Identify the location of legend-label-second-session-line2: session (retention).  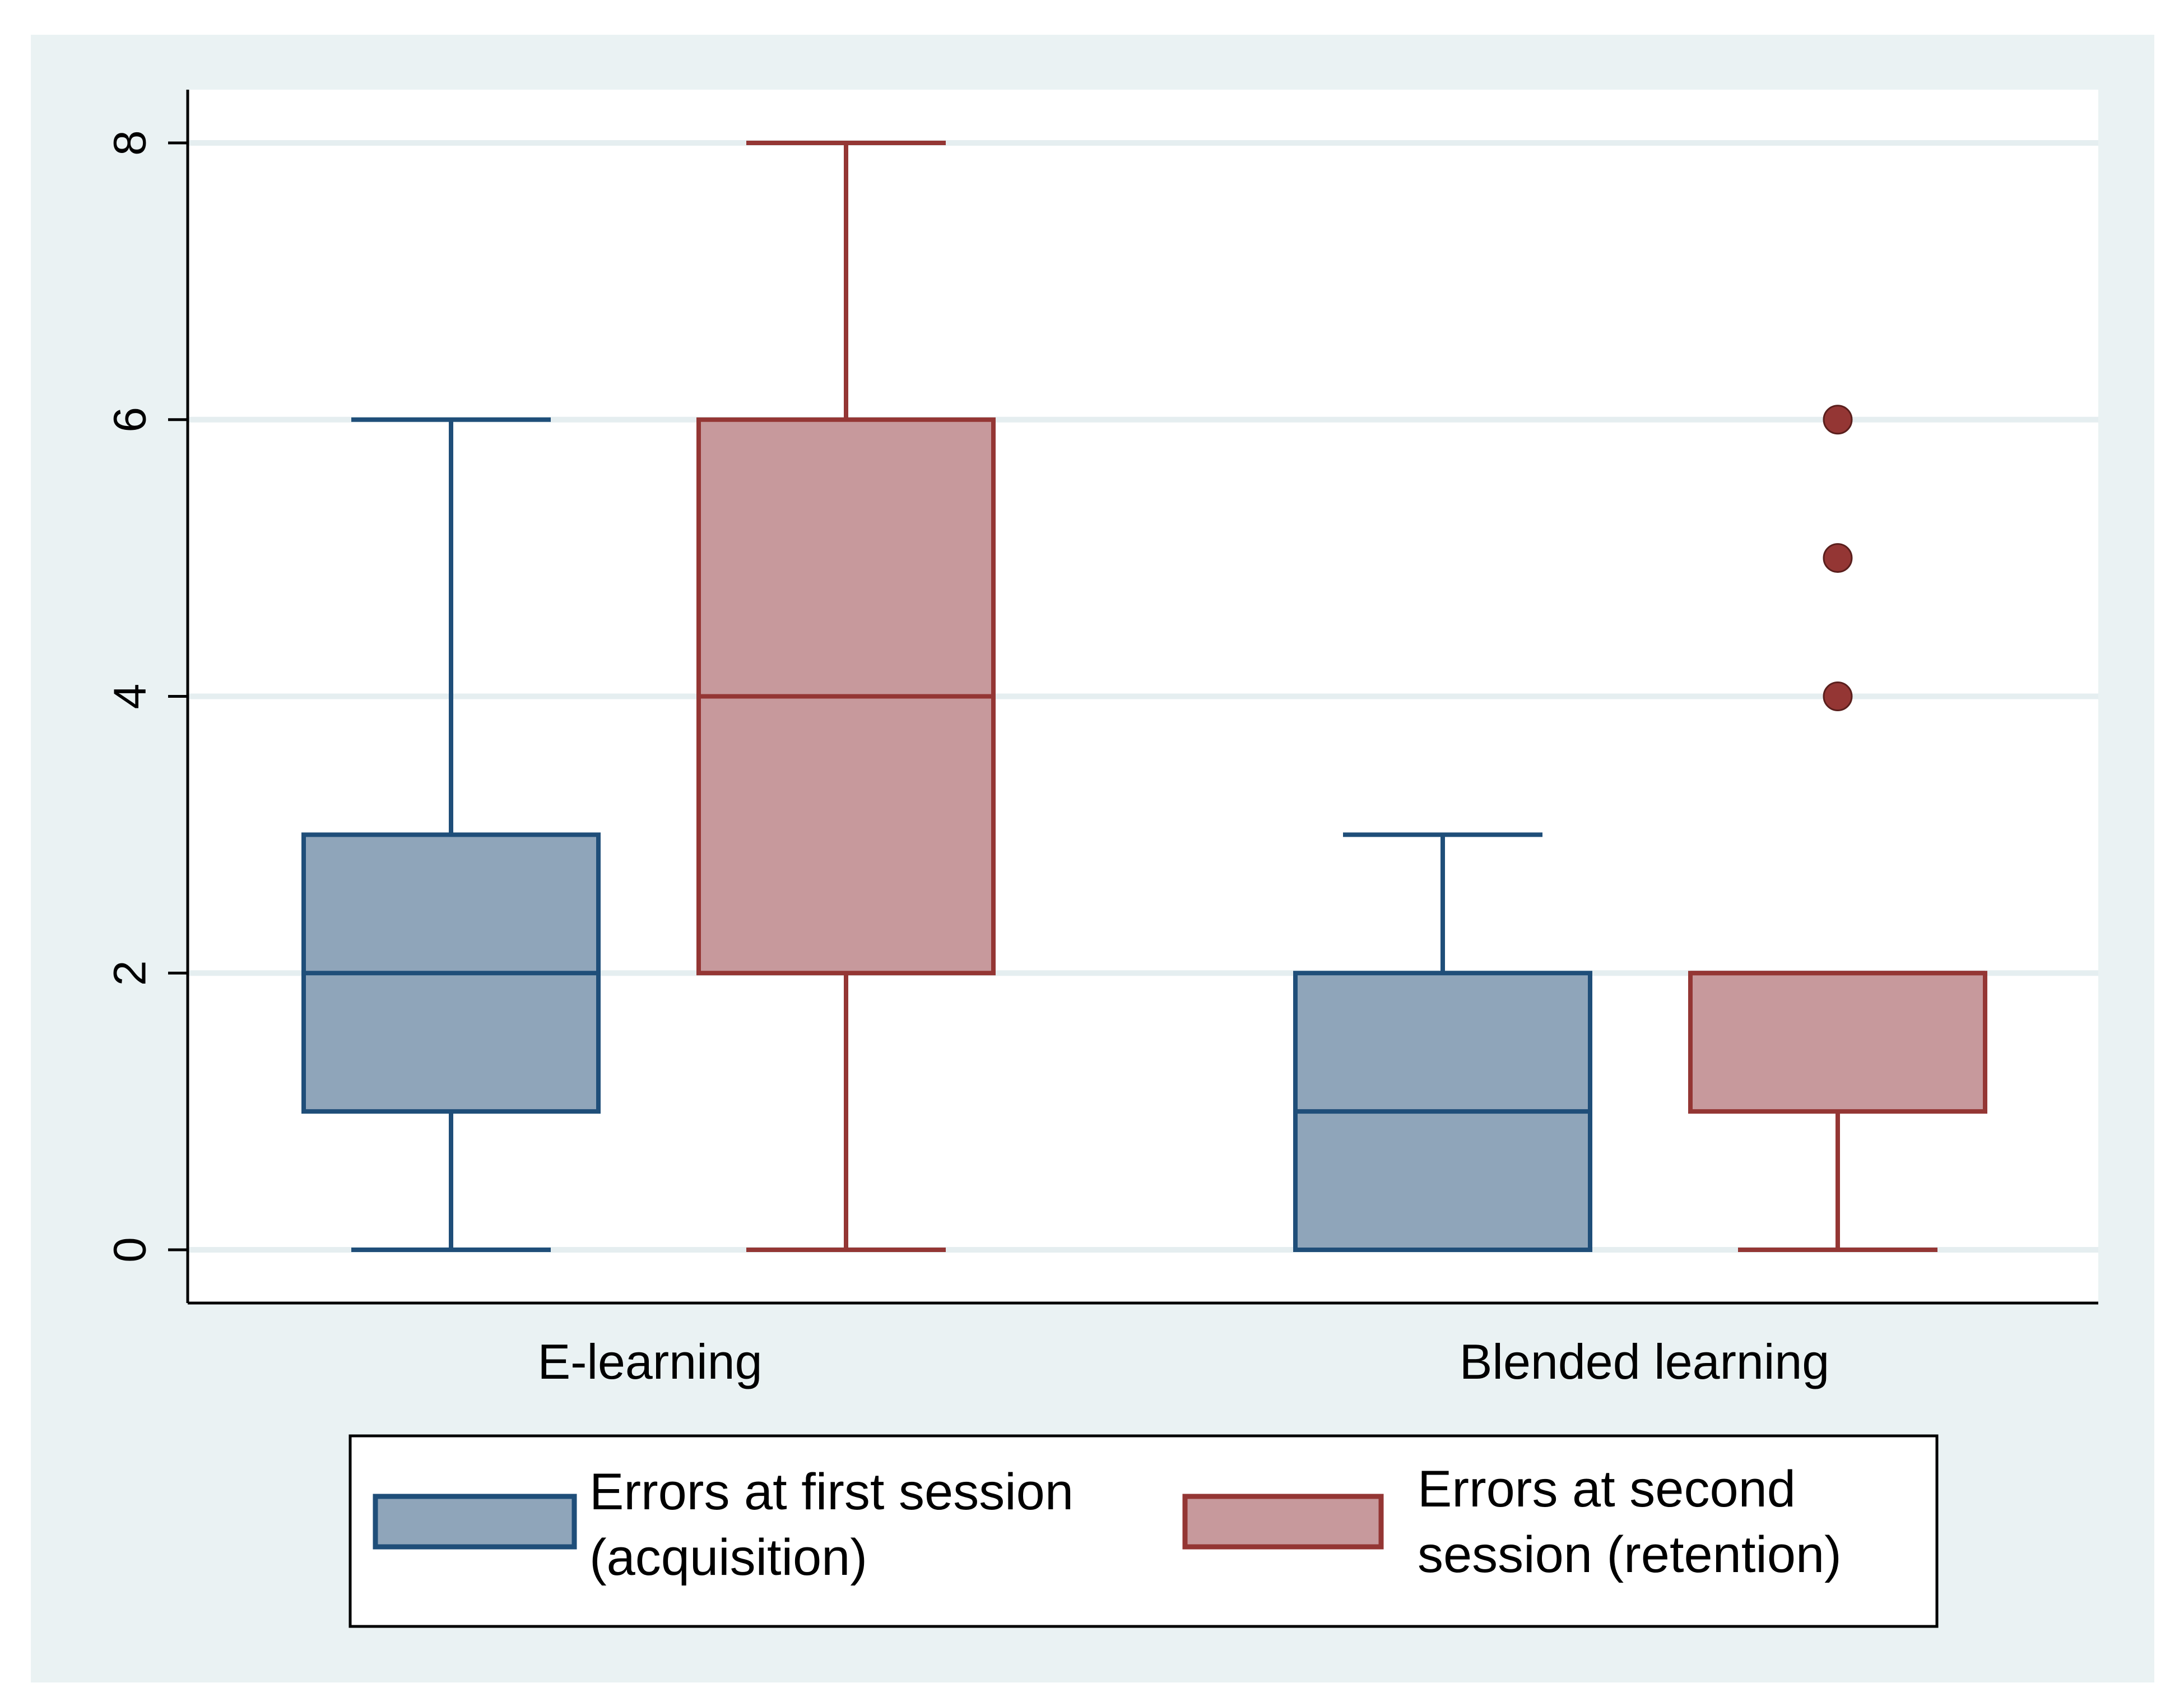
(1630, 1554).